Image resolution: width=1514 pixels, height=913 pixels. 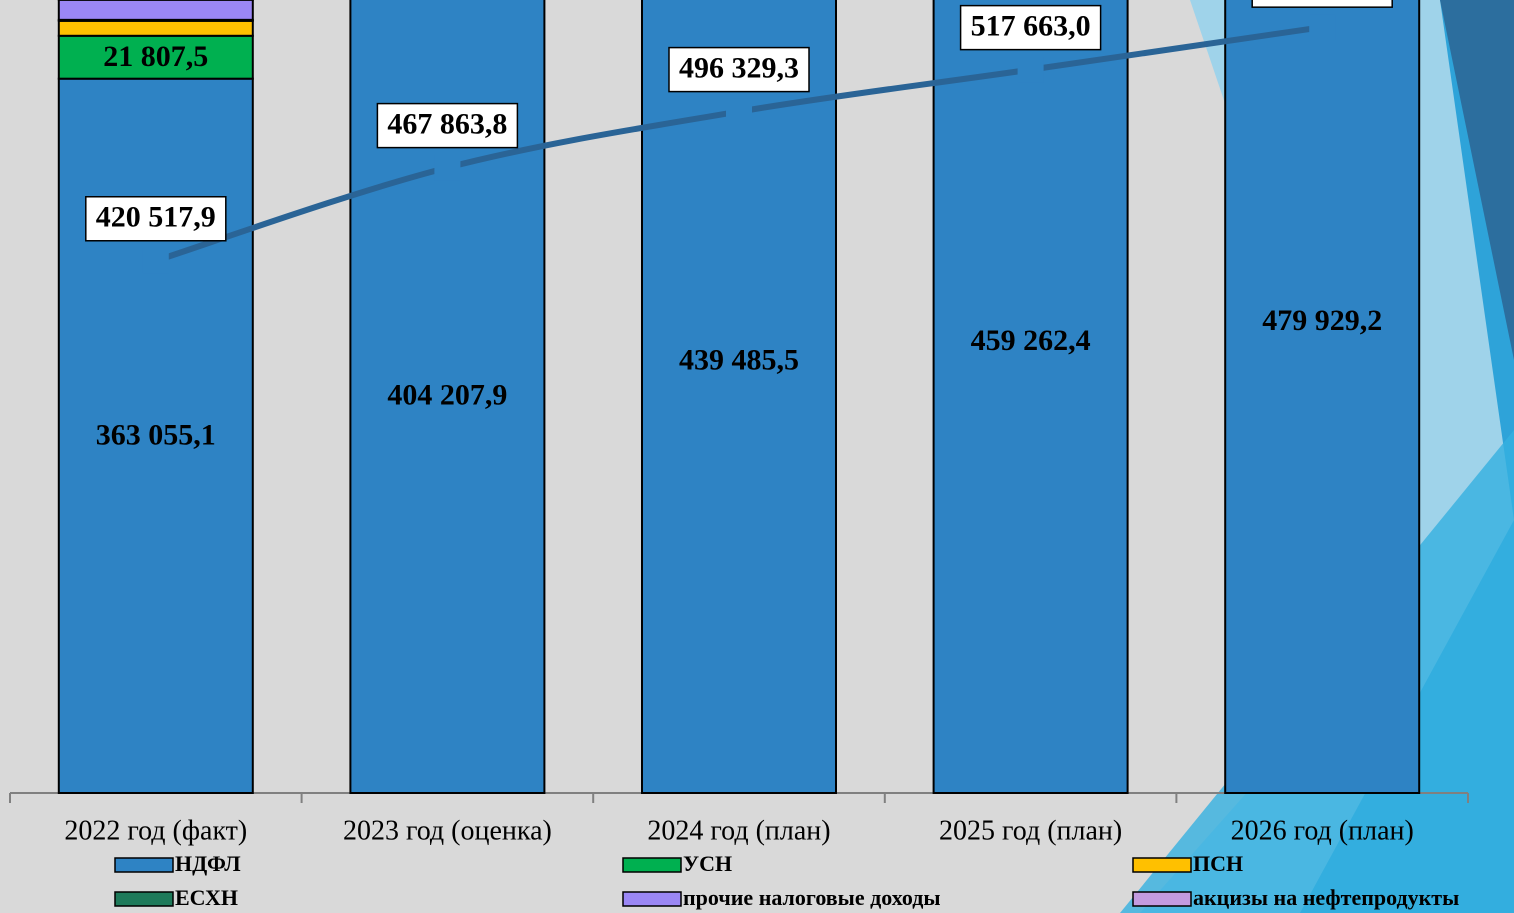 What do you see at coordinates (1031, 340) in the screenshot?
I see `data-label: 459 262,4` at bounding box center [1031, 340].